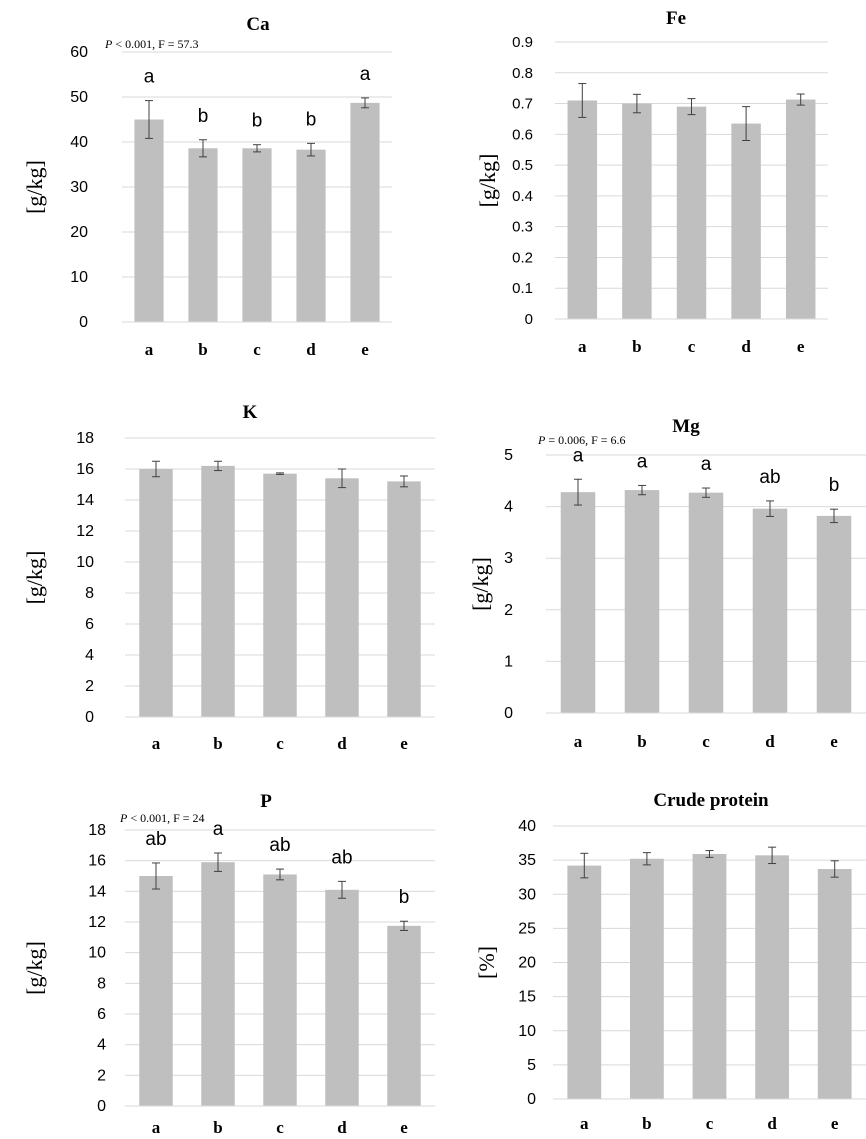 The width and height of the screenshot is (866, 1139). What do you see at coordinates (266, 801) in the screenshot?
I see `chart-title: P` at bounding box center [266, 801].